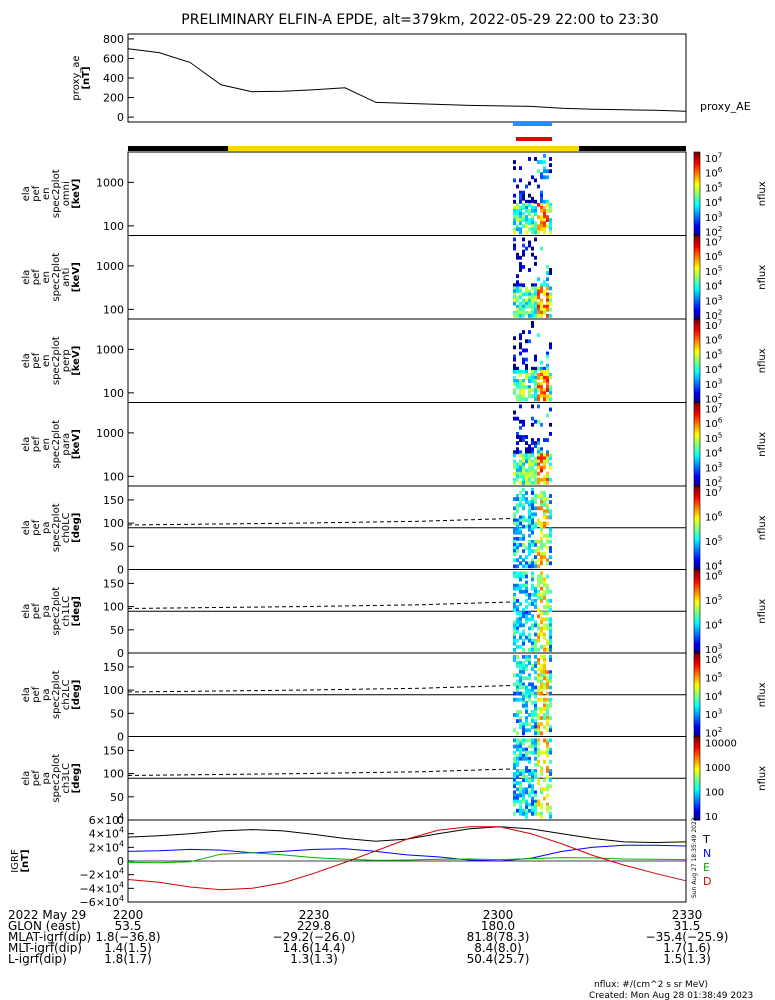  I want to click on ylabel-line: proxy_ae, so click(76, 77).